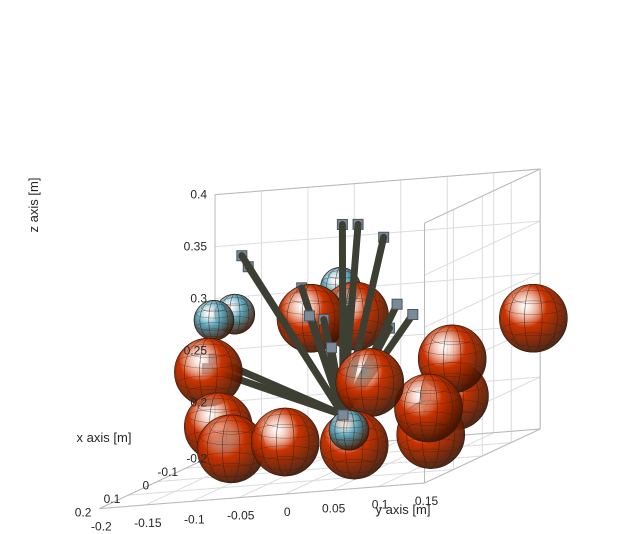  What do you see at coordinates (427, 501) in the screenshot?
I see `y-tick-label: 0.15` at bounding box center [427, 501].